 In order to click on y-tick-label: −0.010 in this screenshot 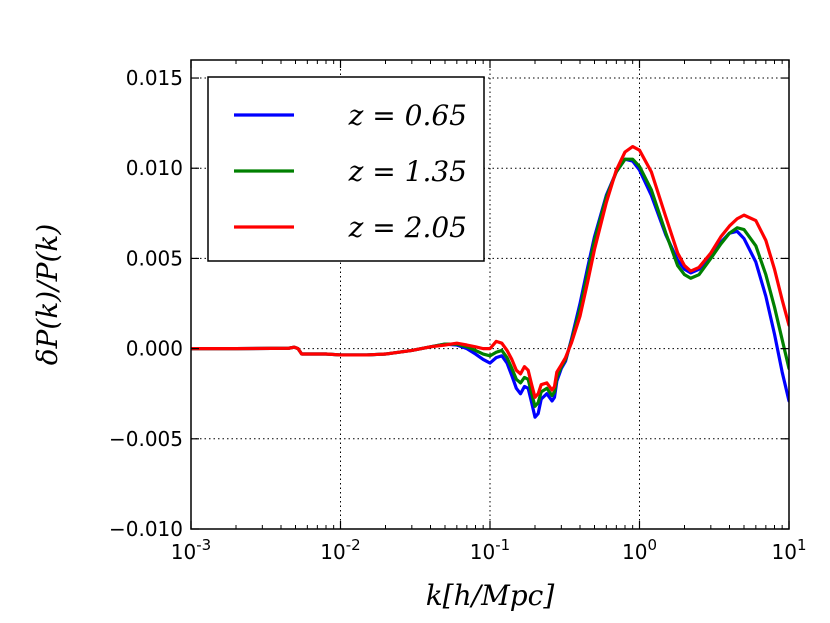, I will do `click(146, 529)`.